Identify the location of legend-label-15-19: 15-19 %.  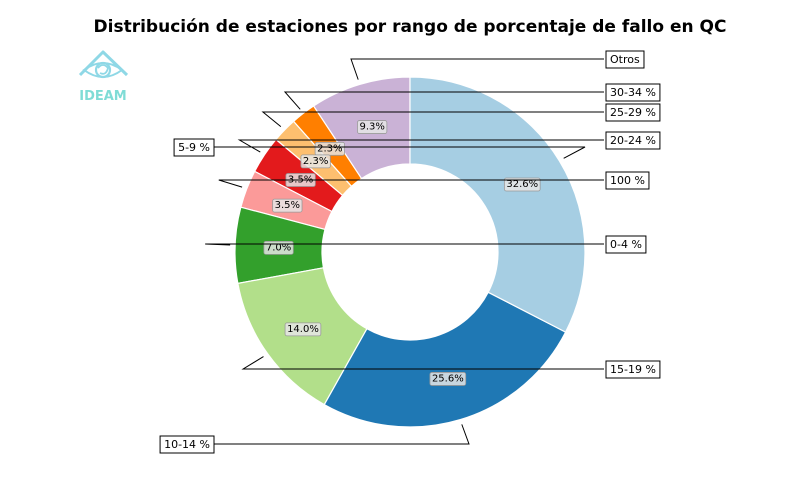
(633, 369).